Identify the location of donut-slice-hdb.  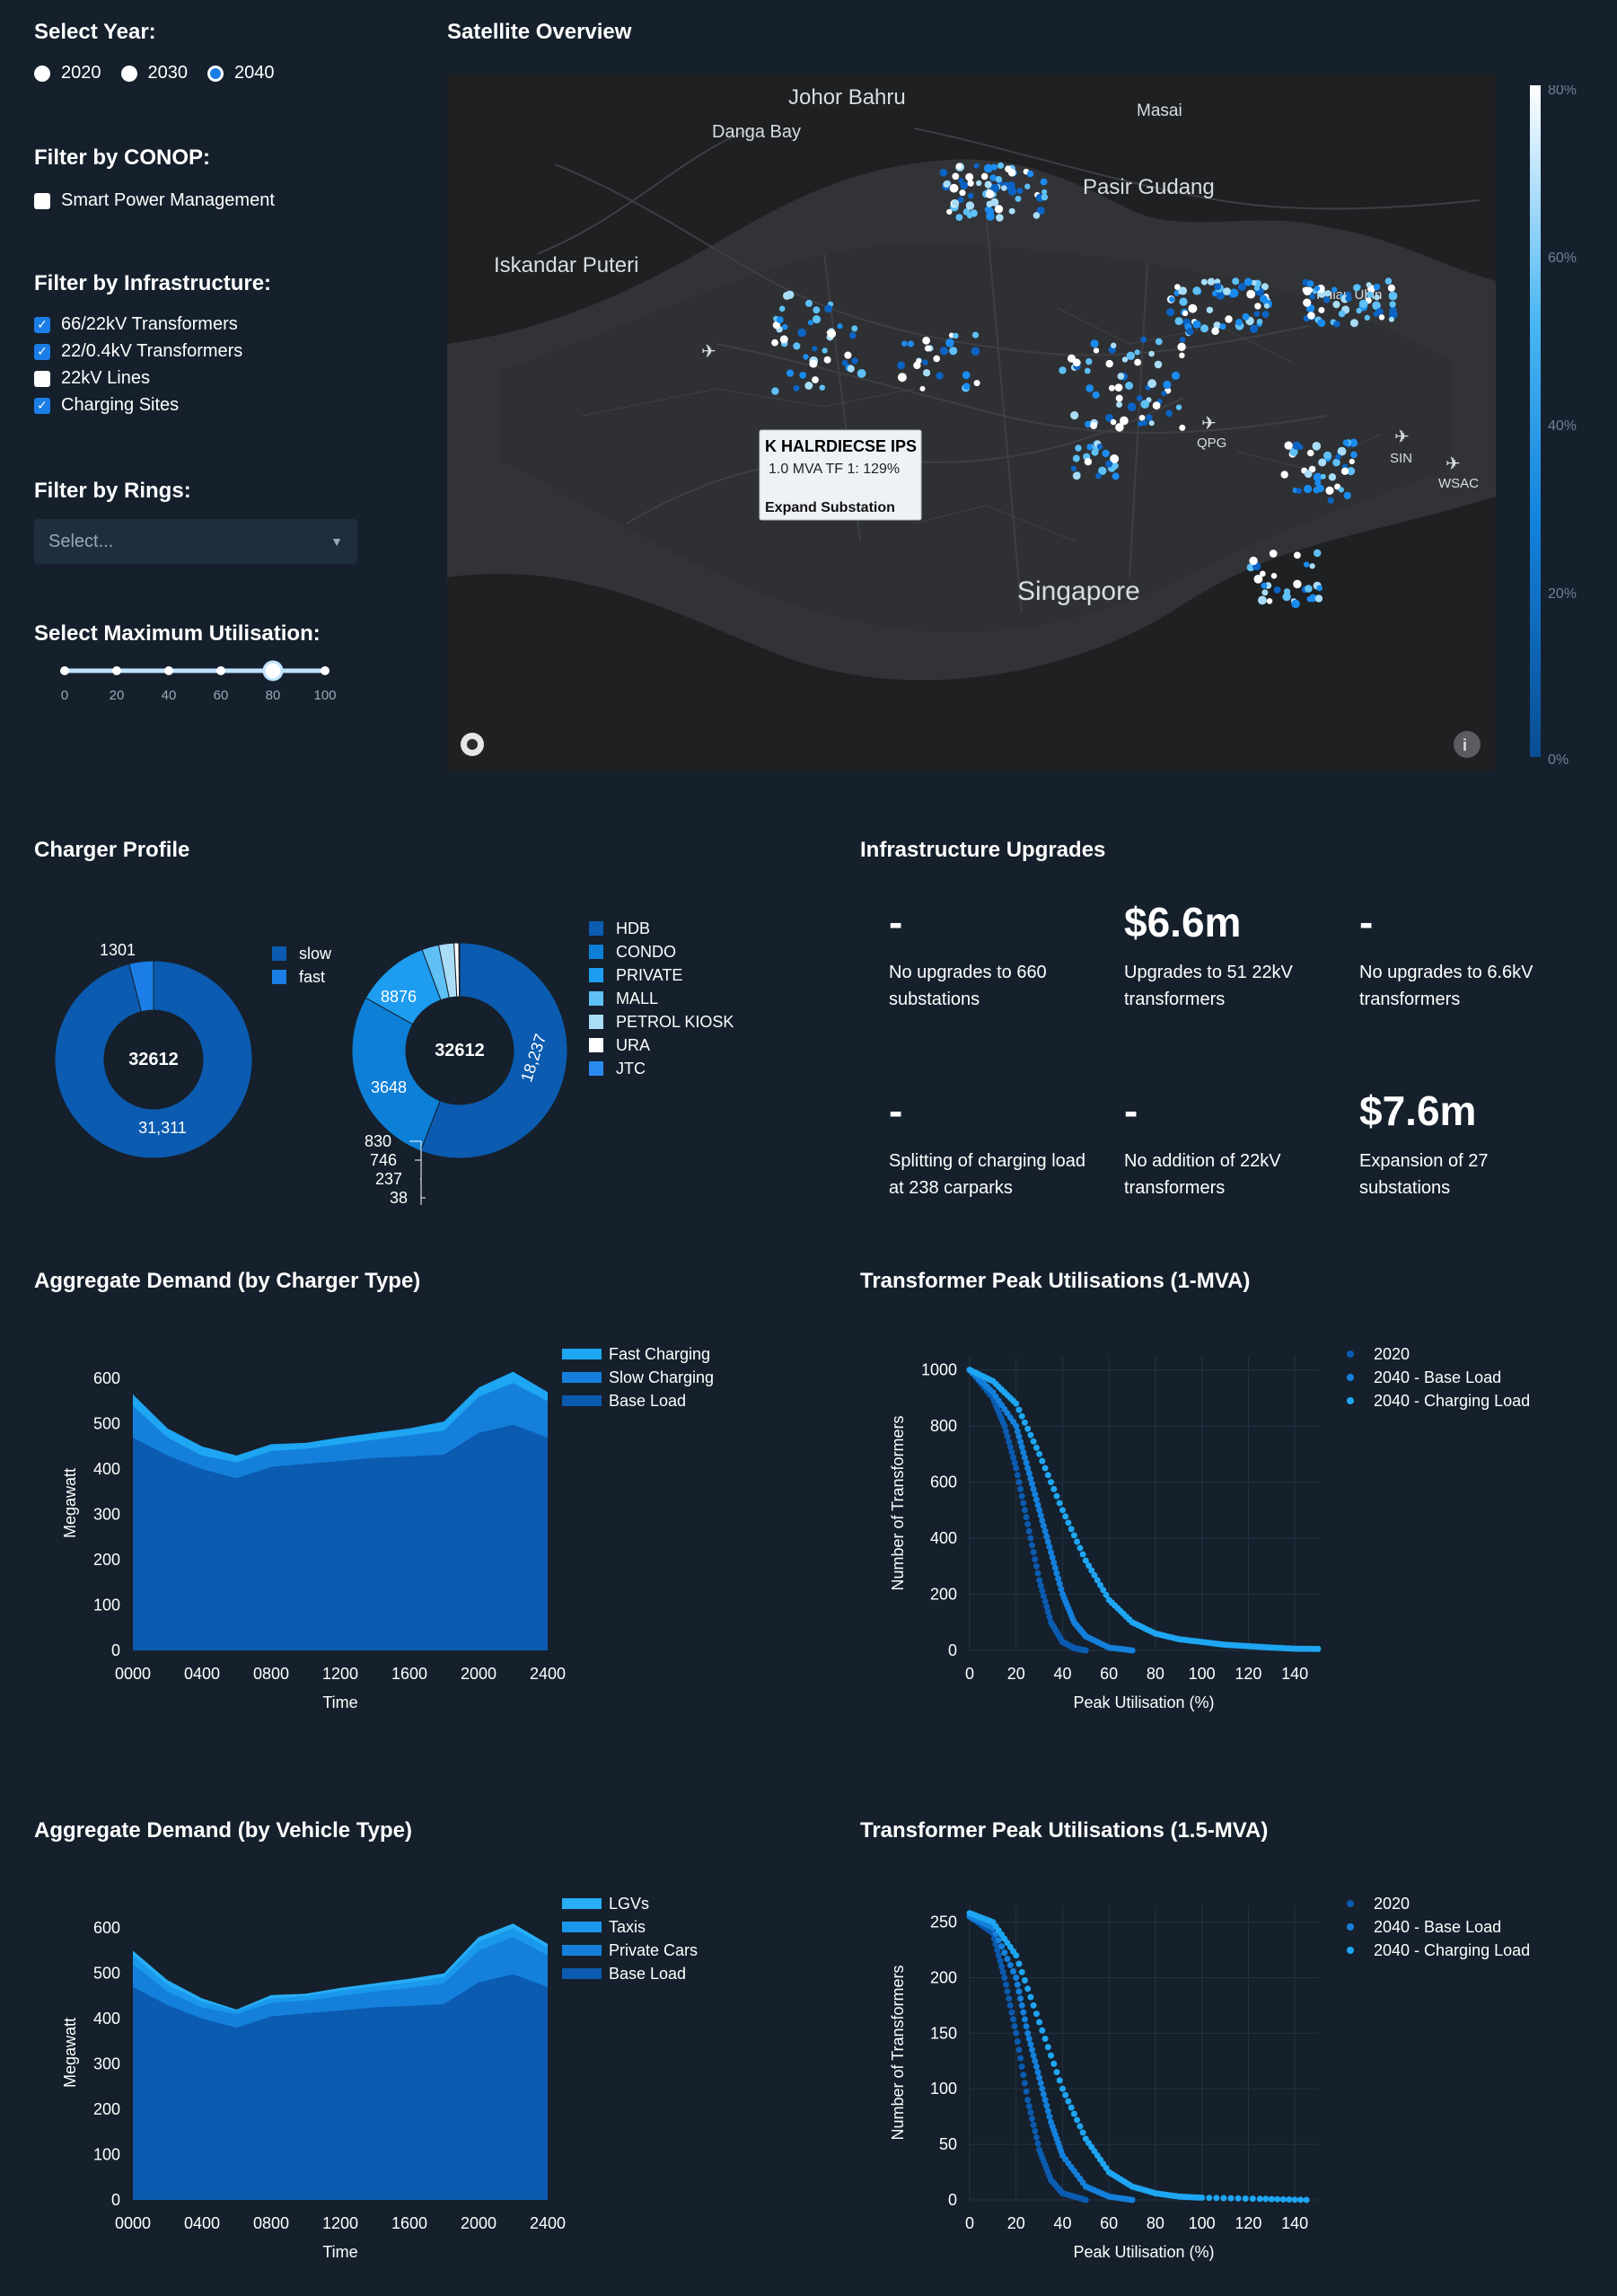
(493, 1050).